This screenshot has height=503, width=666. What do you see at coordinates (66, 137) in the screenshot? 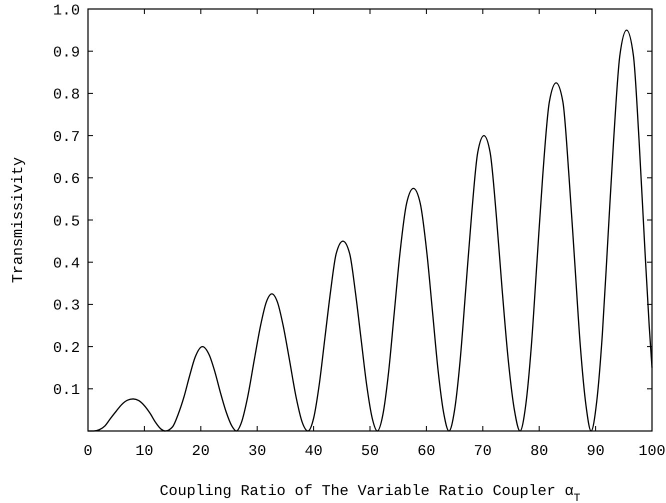
I see `y-tick-label: 0.7` at bounding box center [66, 137].